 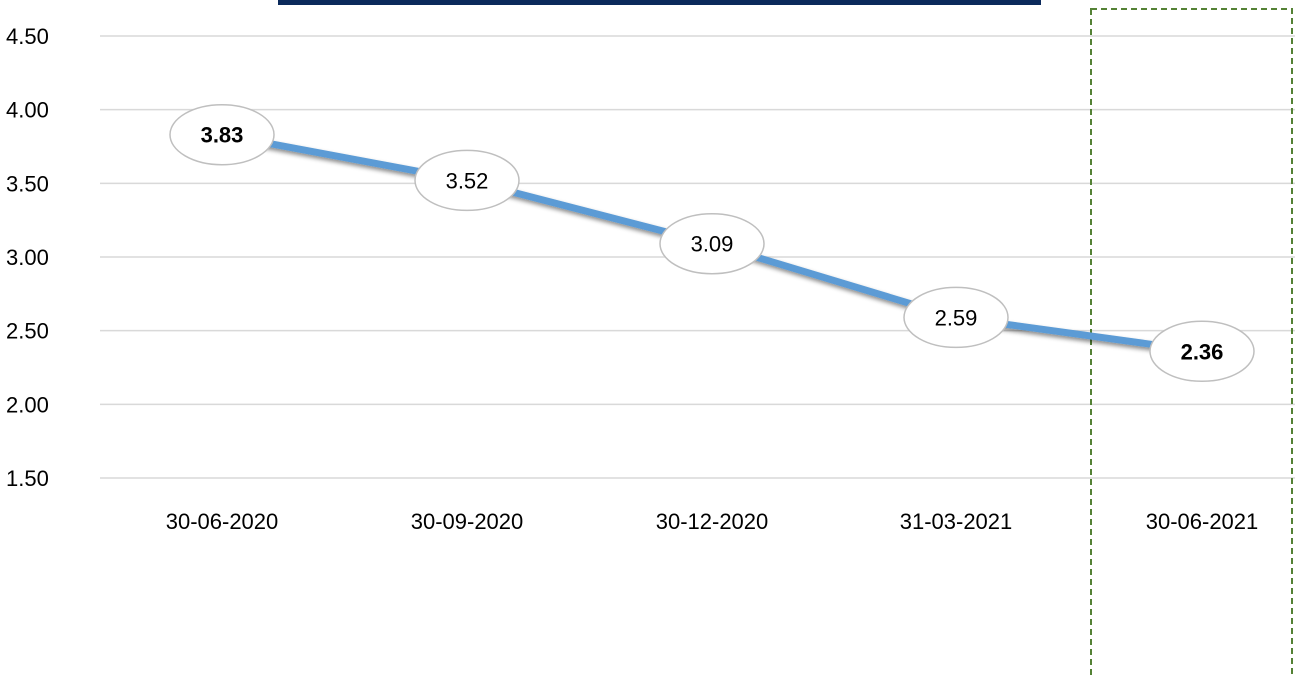 I want to click on y-tick-label: 2.50, so click(x=27, y=331).